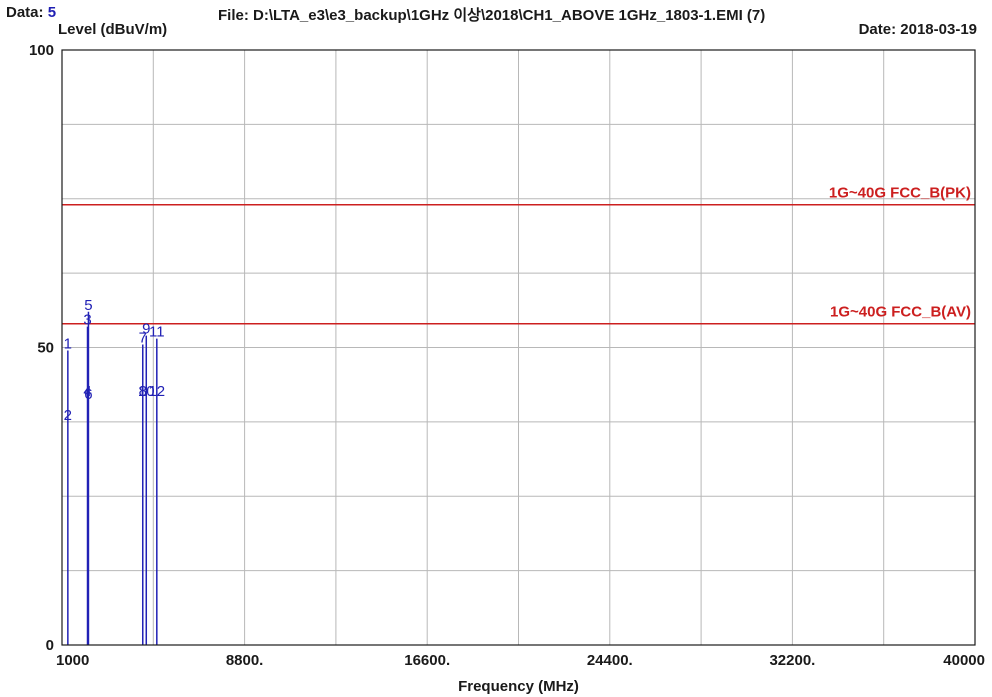 The width and height of the screenshot is (992, 697). Describe the element at coordinates (25, 12) in the screenshot. I see `data-label: Data:` at that location.